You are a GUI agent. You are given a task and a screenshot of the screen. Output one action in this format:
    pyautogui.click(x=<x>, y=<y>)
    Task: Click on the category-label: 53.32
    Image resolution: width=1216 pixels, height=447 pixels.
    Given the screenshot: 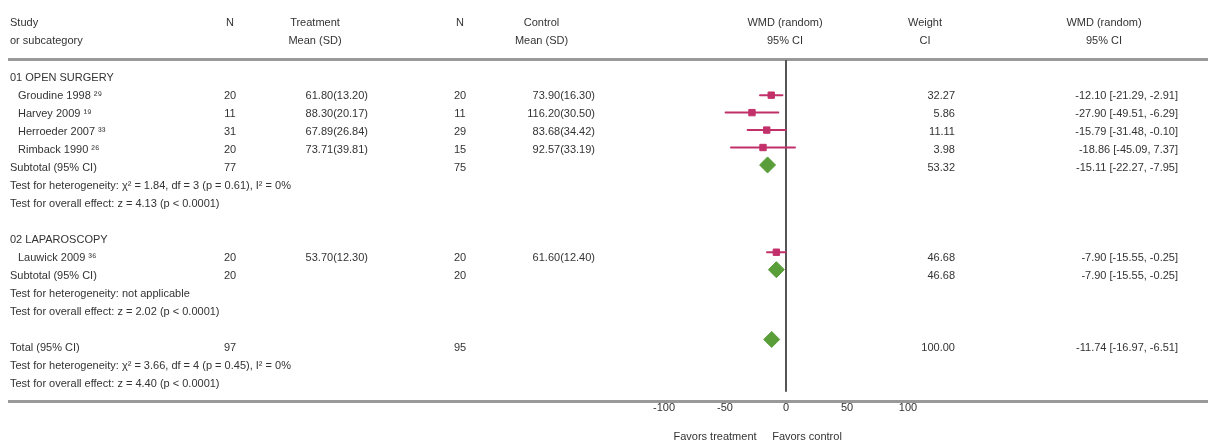 What is the action you would take?
    pyautogui.click(x=940, y=167)
    